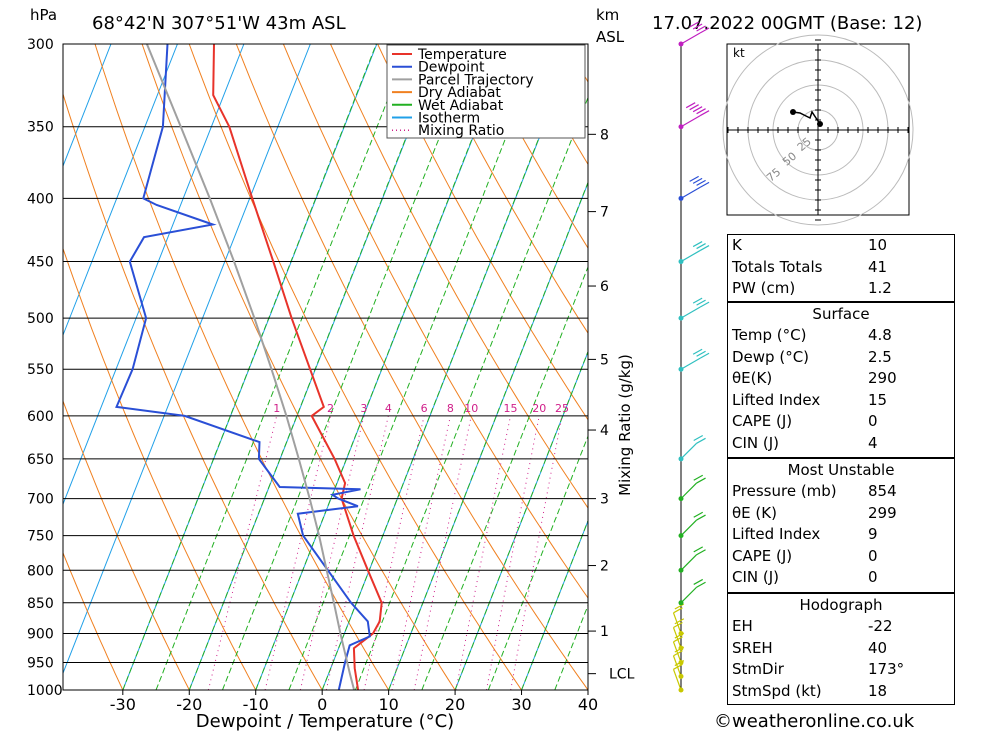  What do you see at coordinates (455, 704) in the screenshot?
I see `temperature-tick-label: 20` at bounding box center [455, 704].